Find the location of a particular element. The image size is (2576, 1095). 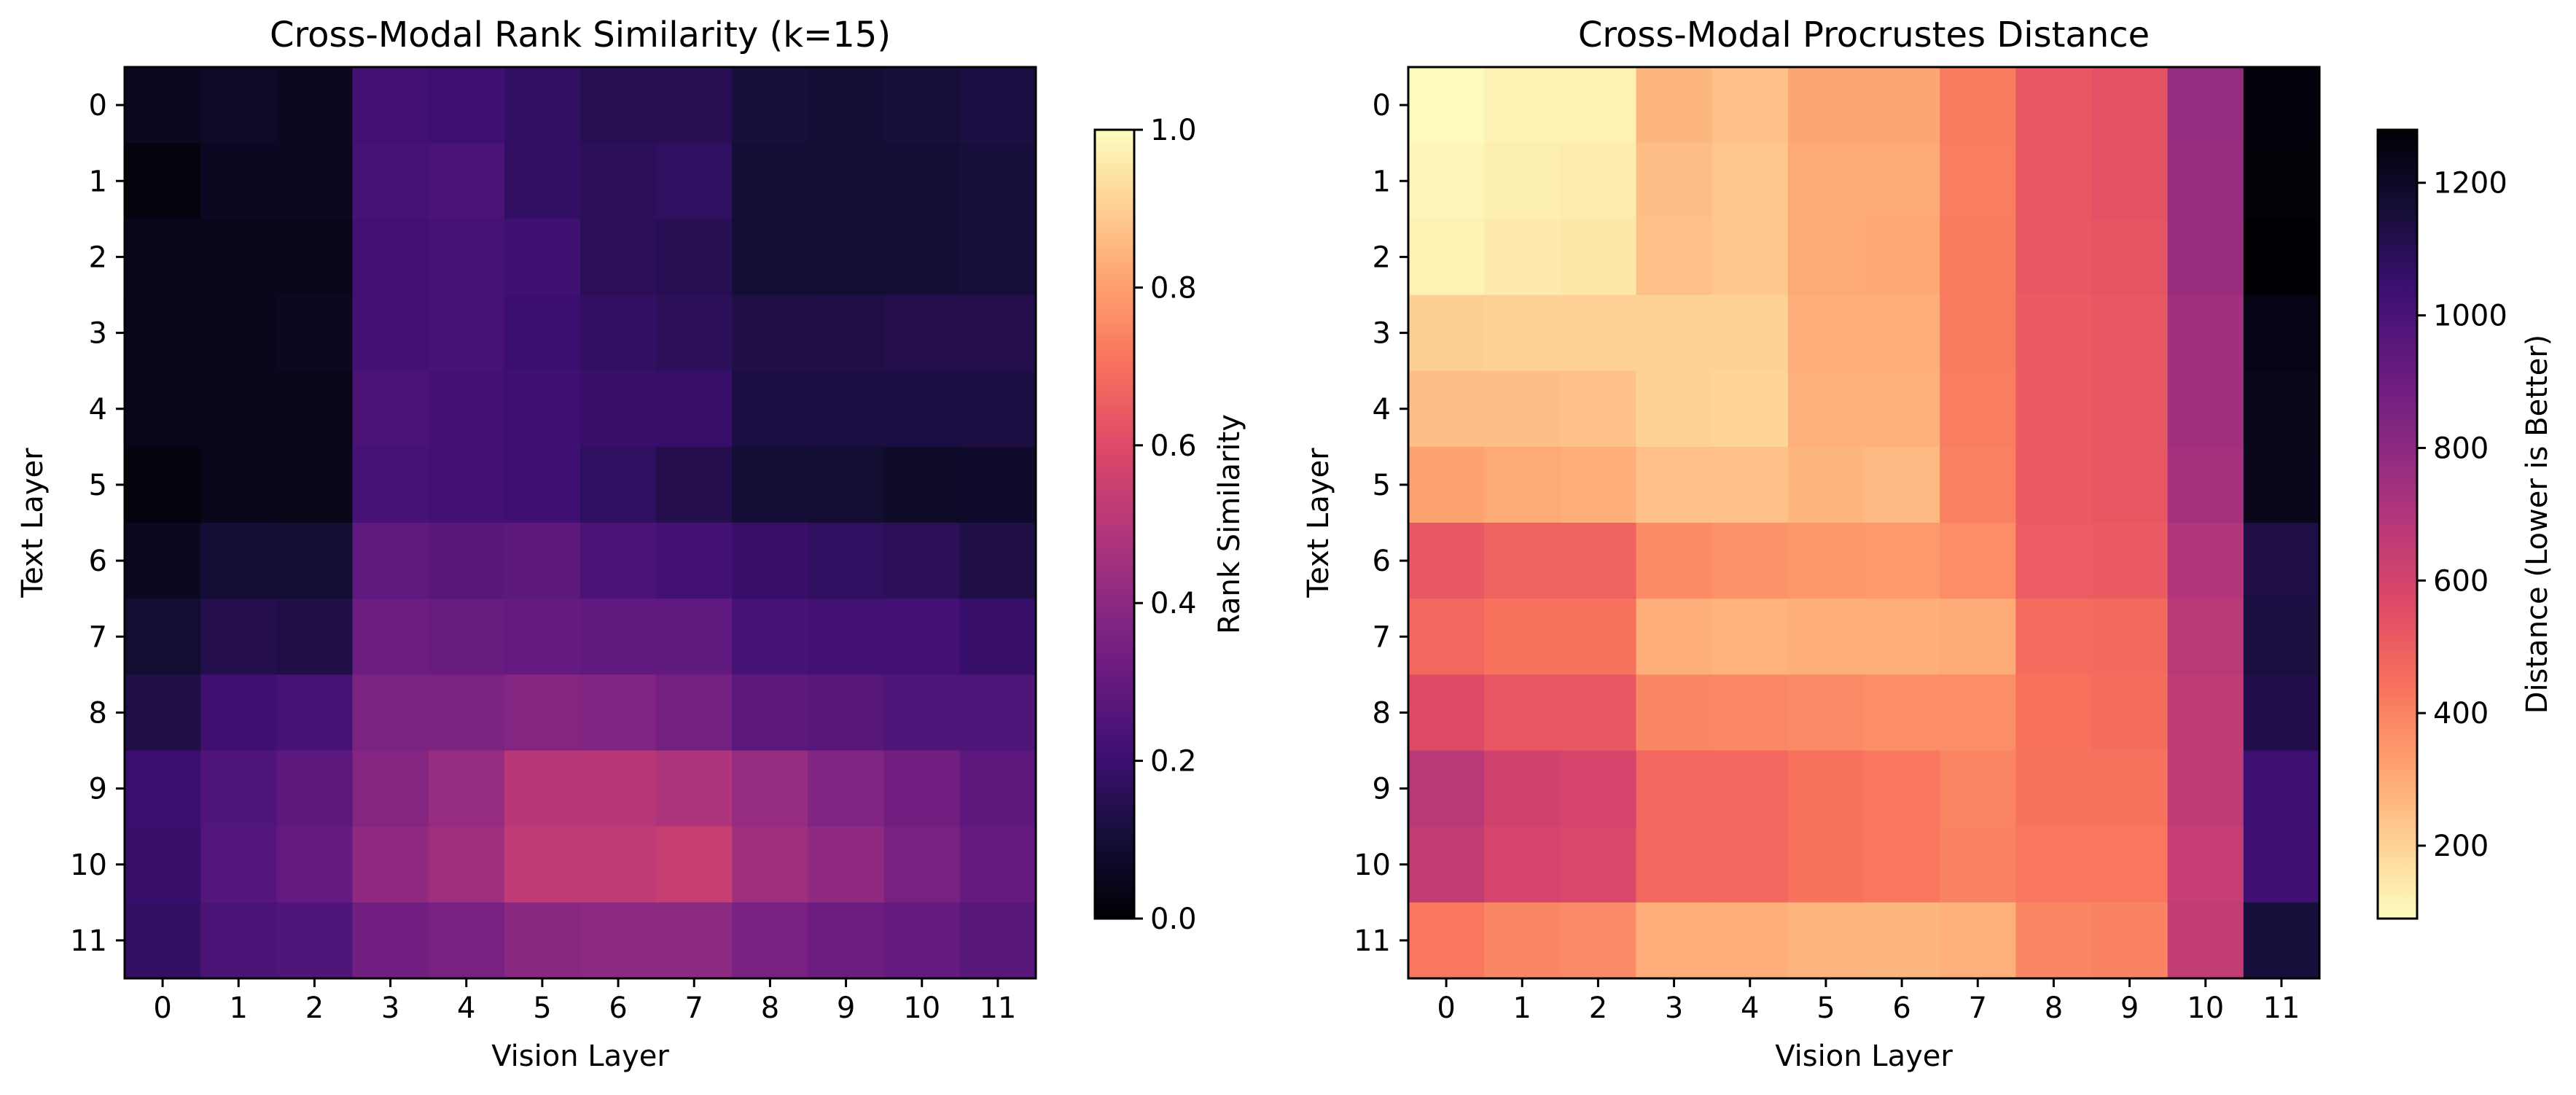

procrustes-distance-x-tick-label: 0 is located at coordinates (1446, 1008).